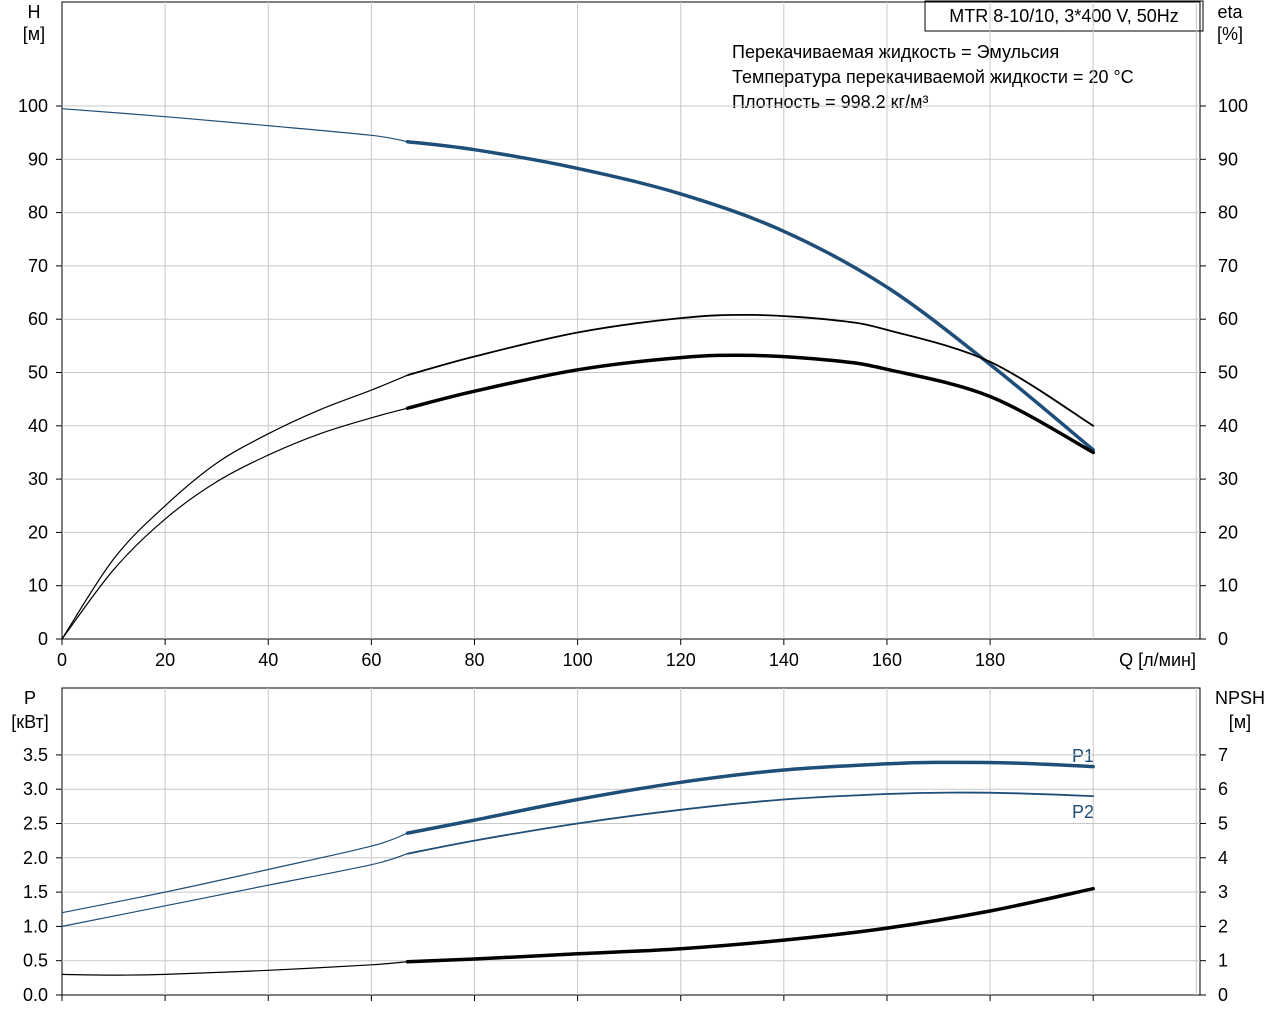 This screenshot has height=1024, width=1280. What do you see at coordinates (1228, 159) in the screenshot?
I see `y-tick-label-right: 90` at bounding box center [1228, 159].